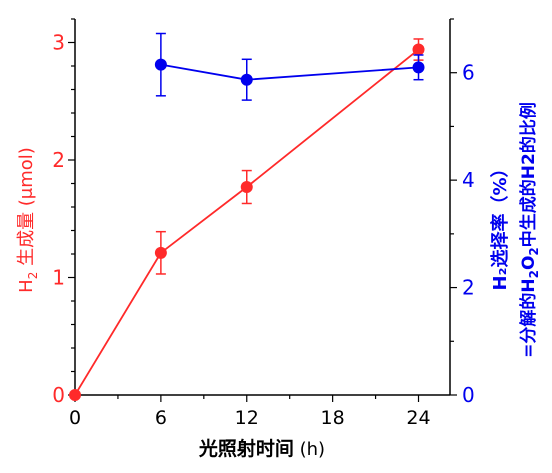 The height and width of the screenshot is (473, 552). What do you see at coordinates (468, 395) in the screenshot?
I see `right-tick-label: 0` at bounding box center [468, 395].